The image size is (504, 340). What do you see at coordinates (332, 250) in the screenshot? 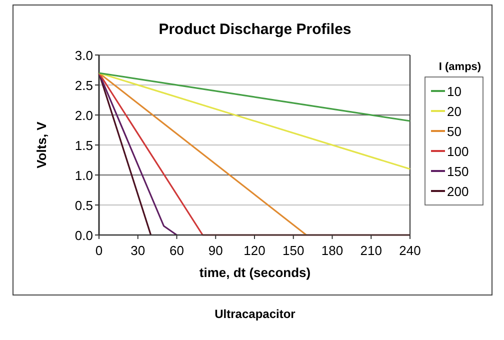
I see `x-tick-label: 180` at bounding box center [332, 250].